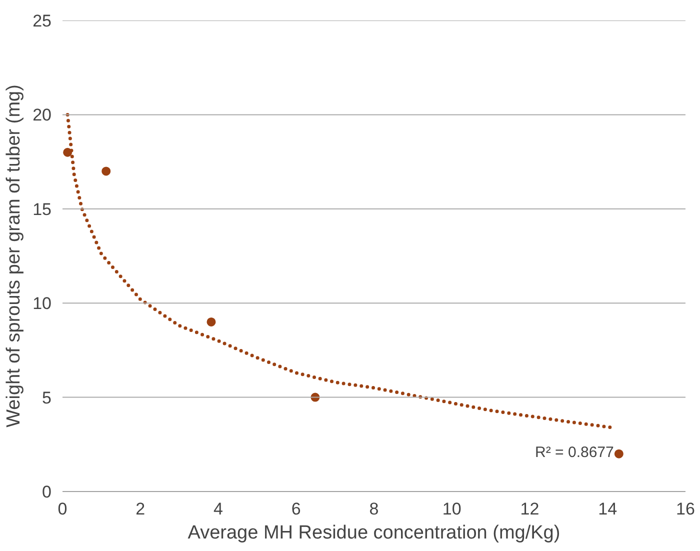  I want to click on x-tick-label: 14, so click(608, 509).